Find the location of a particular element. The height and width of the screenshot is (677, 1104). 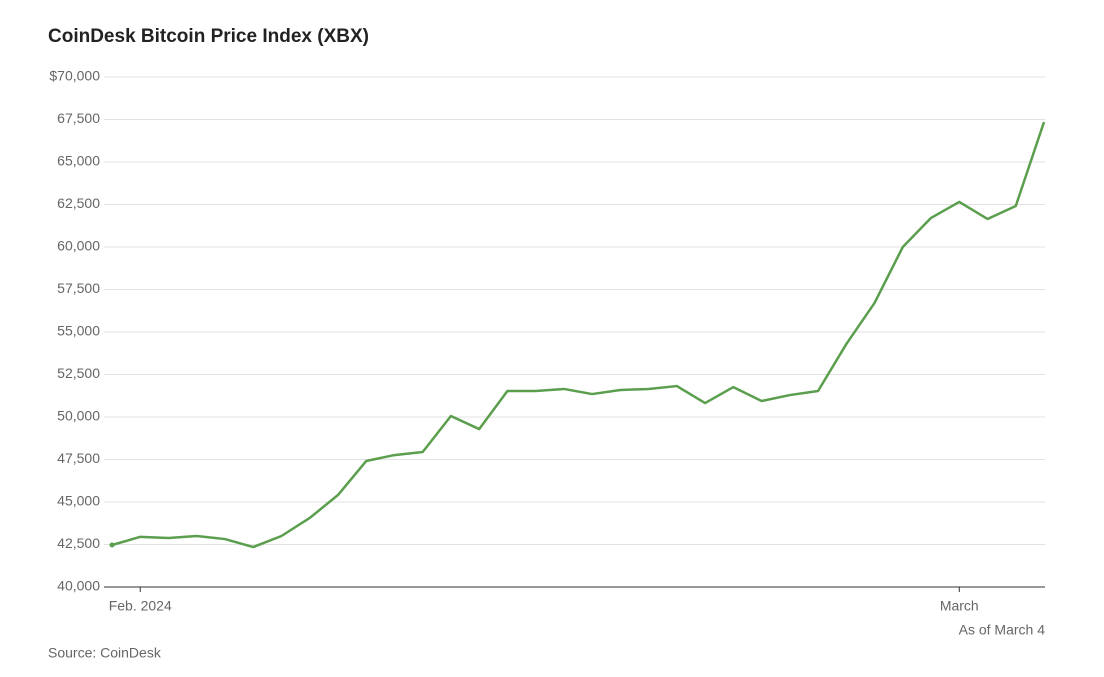

y-tick-label: 45,000 is located at coordinates (78, 501).